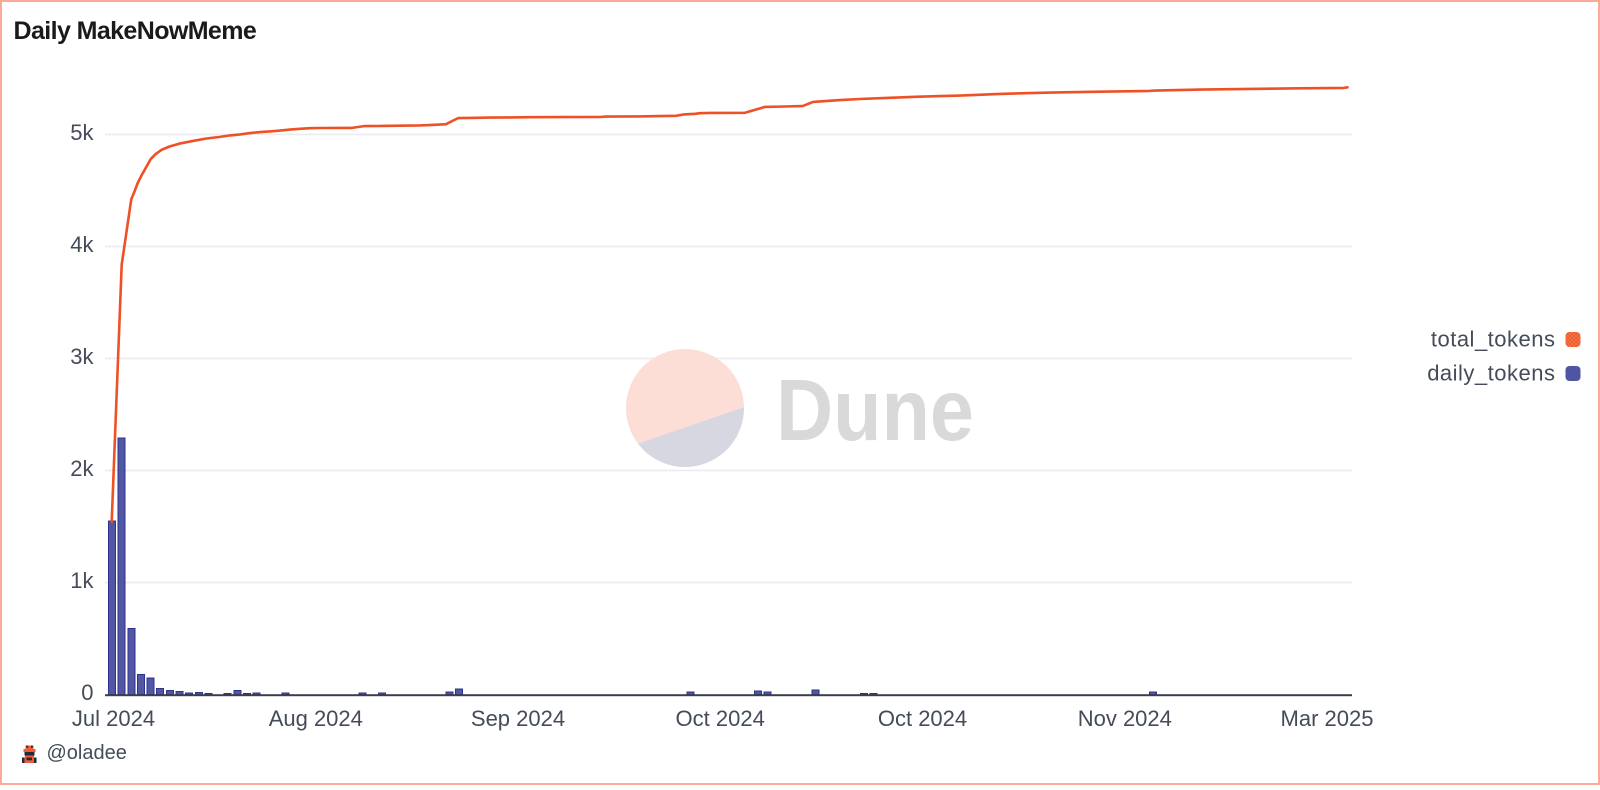 The width and height of the screenshot is (1600, 790). I want to click on svg-text: Nov 2024, so click(1125, 718).